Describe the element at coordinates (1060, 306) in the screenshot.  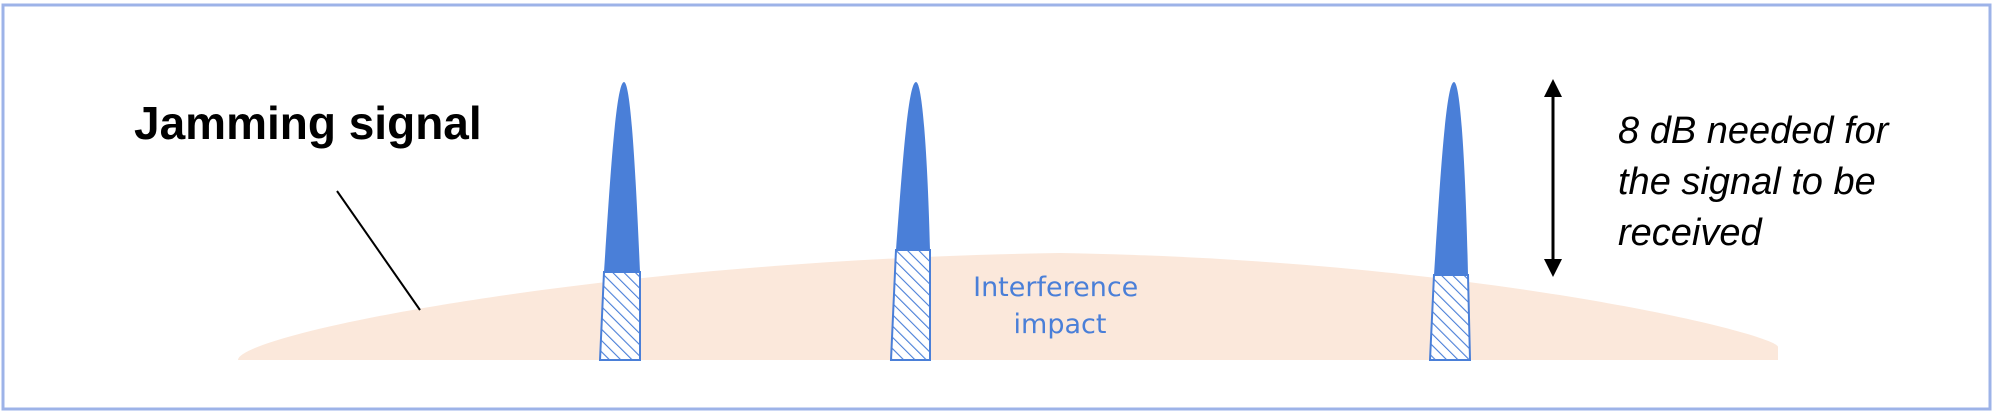
I see `interference-impact-label: Interference impact` at that location.